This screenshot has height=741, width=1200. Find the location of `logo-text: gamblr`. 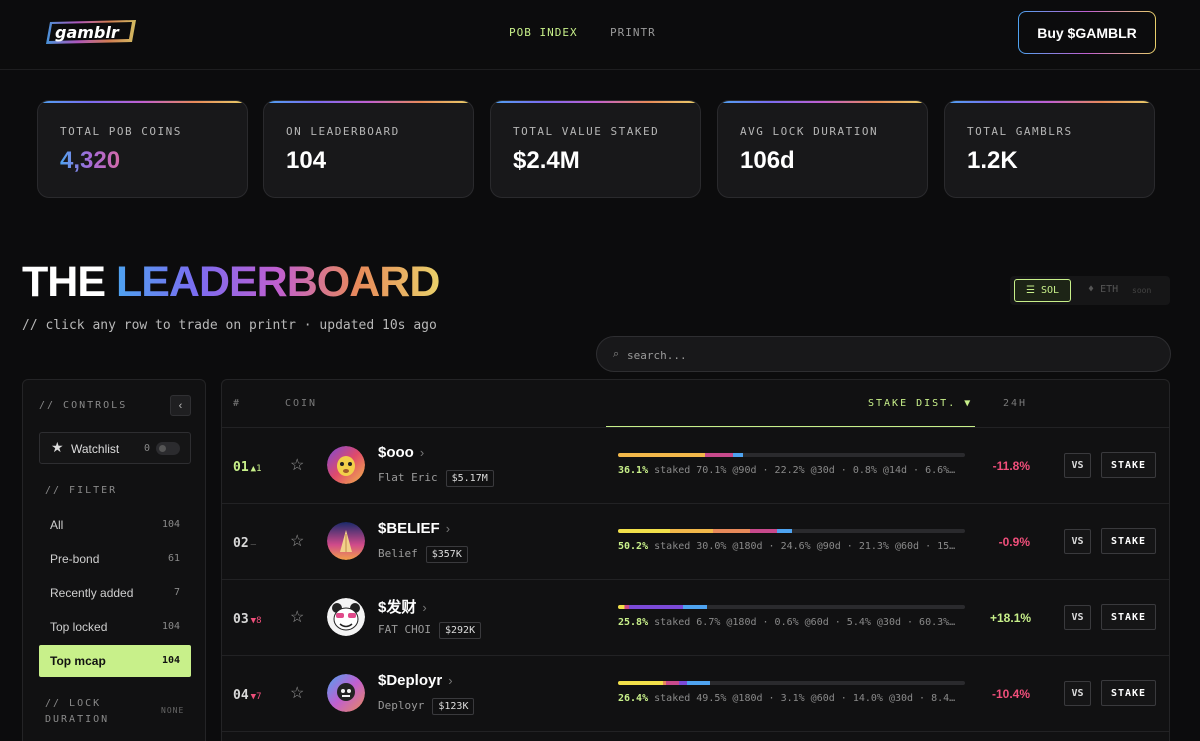

logo-text: gamblr is located at coordinates (87, 32).